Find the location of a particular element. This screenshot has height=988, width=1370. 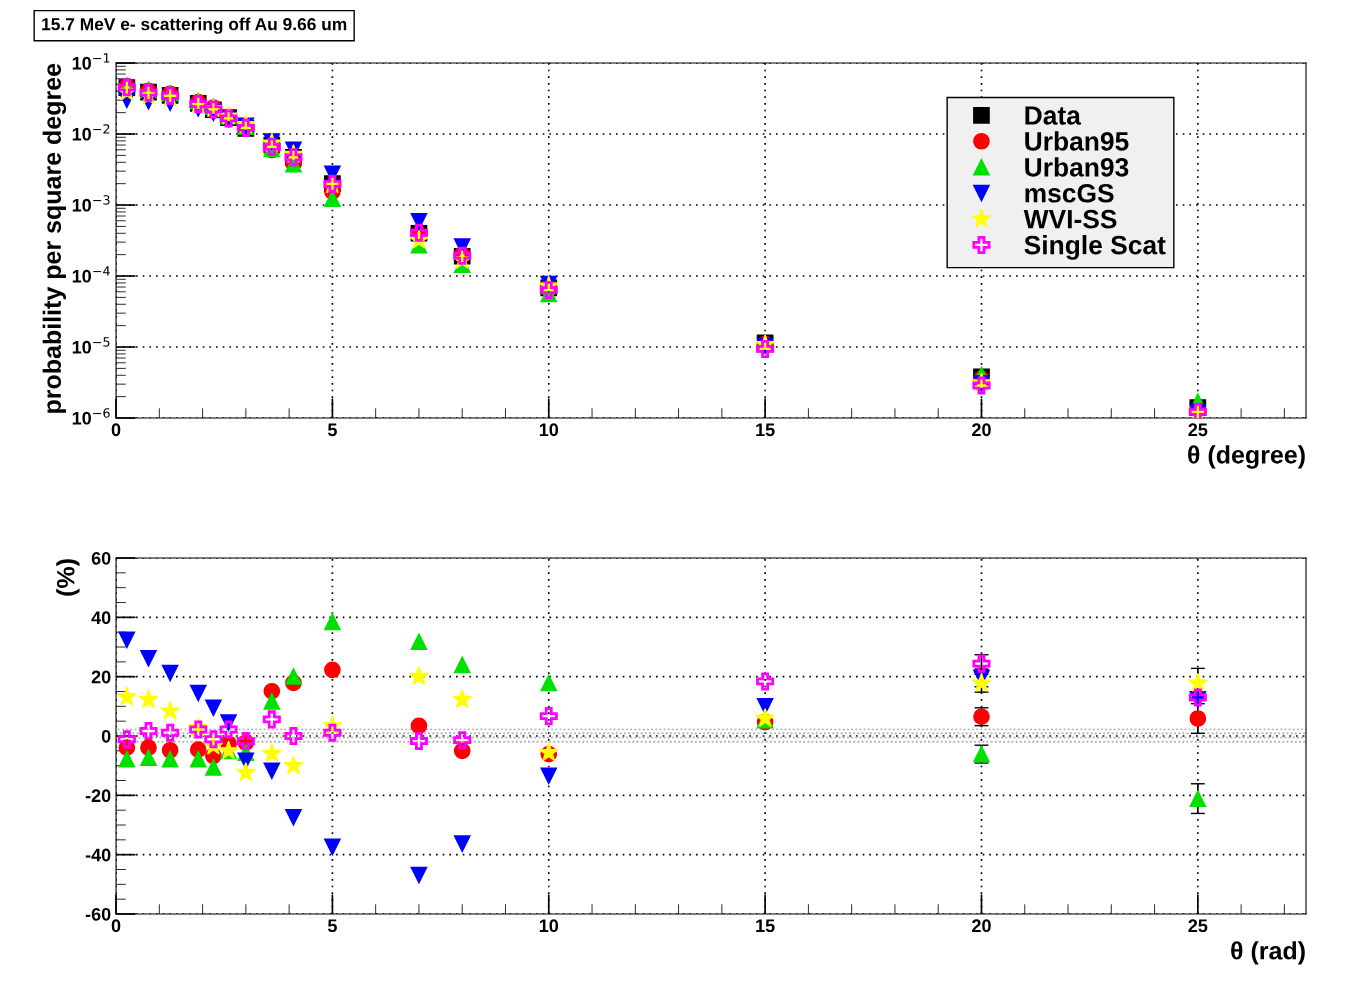

legend-label: WVI-SS is located at coordinates (1070, 219).